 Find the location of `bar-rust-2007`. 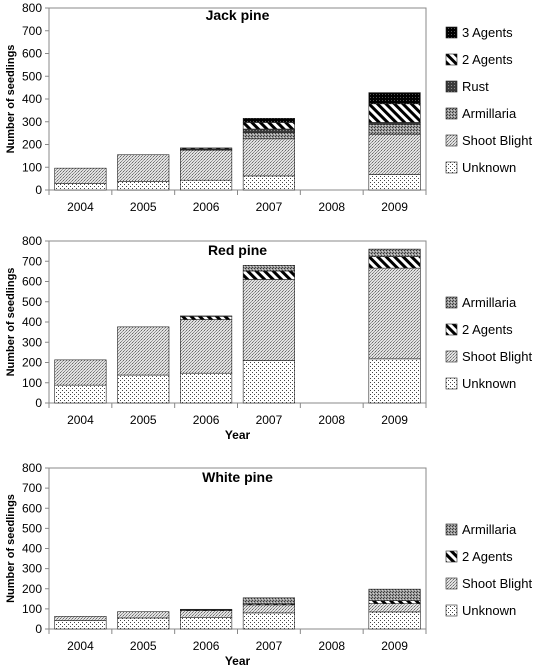

bar-rust-2007 is located at coordinates (268, 130).